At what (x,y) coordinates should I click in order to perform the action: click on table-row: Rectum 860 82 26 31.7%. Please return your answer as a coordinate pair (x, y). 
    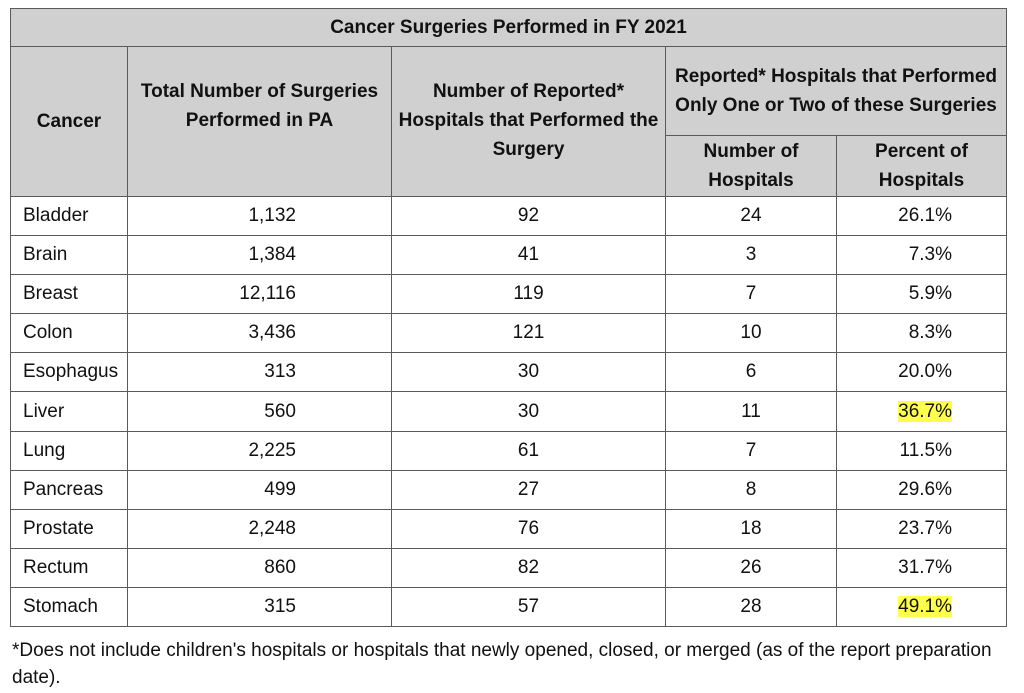
    Looking at the image, I should click on (509, 567).